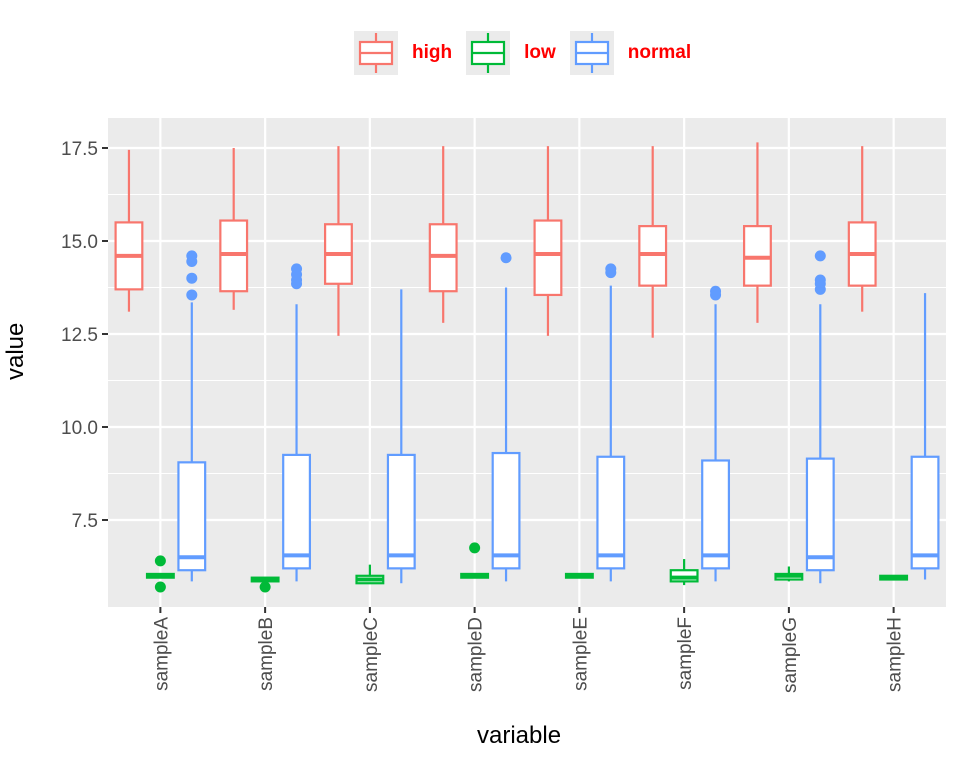 Image resolution: width=960 pixels, height=768 pixels. What do you see at coordinates (79, 428) in the screenshot?
I see `y-tick-label: 10.0` at bounding box center [79, 428].